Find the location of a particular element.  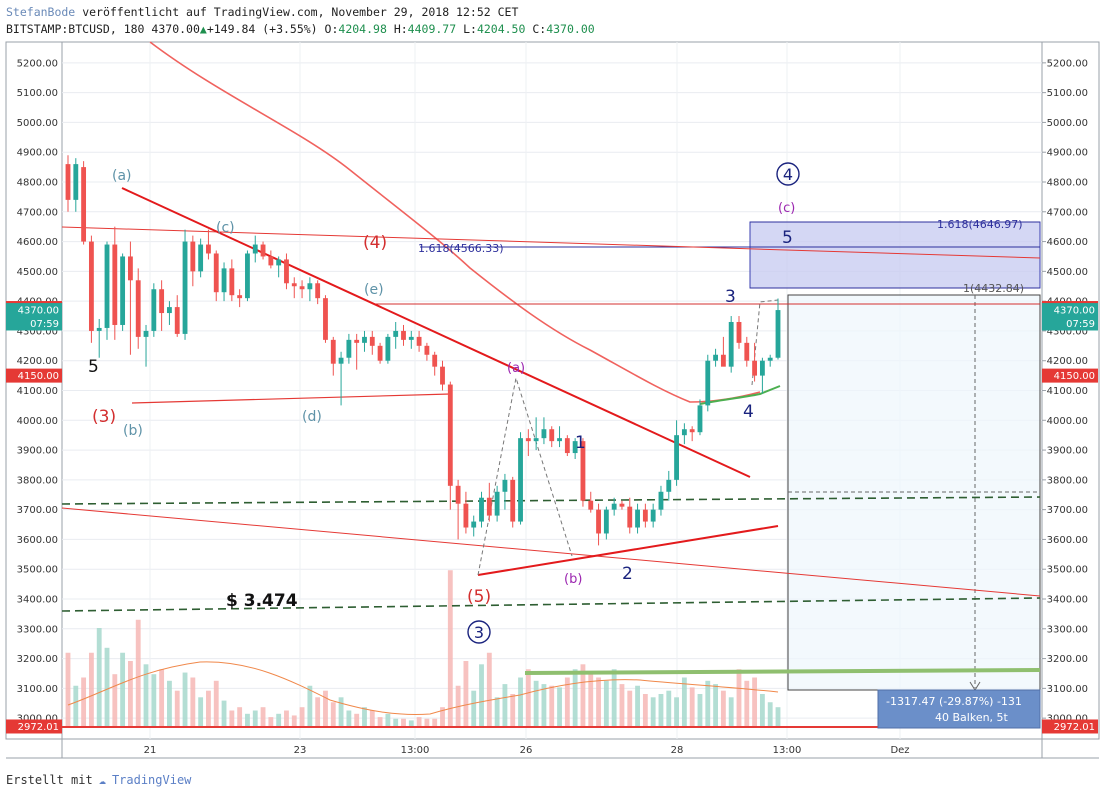

wave-label-2-blue: 2 is located at coordinates (627, 574).